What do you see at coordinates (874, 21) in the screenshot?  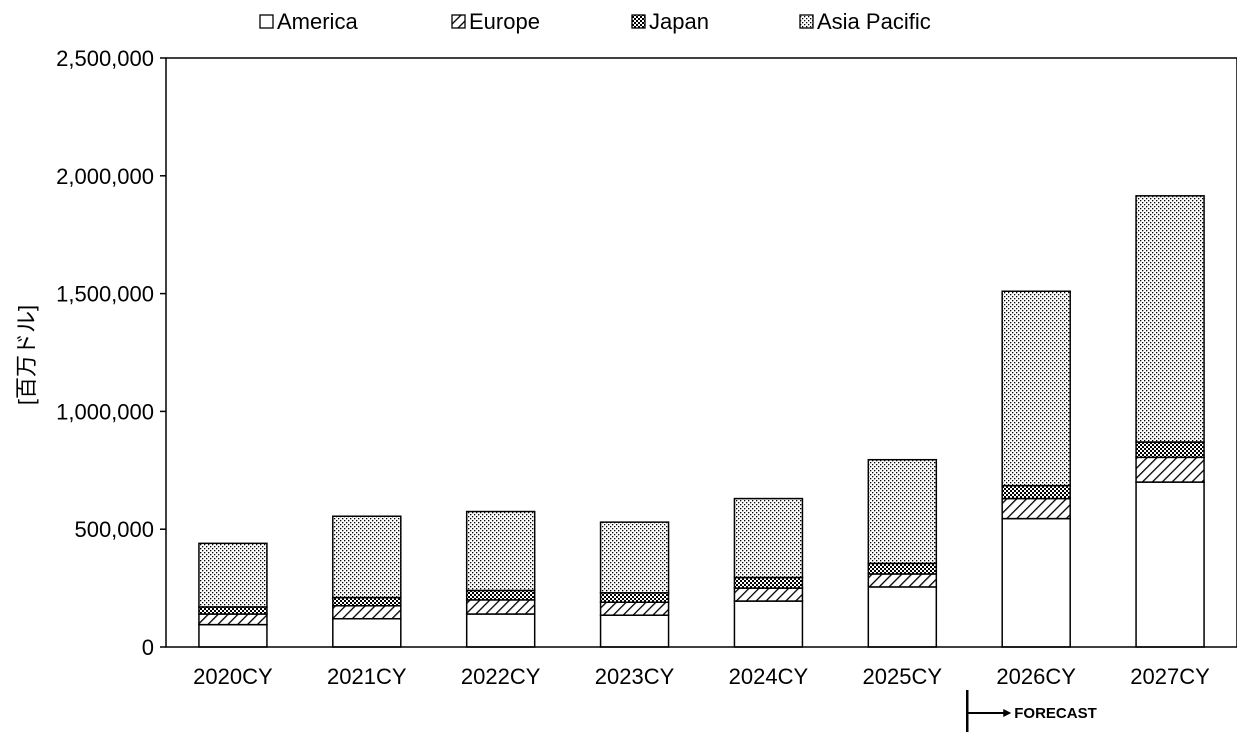 I see `legend-label: Asia Pacific` at bounding box center [874, 21].